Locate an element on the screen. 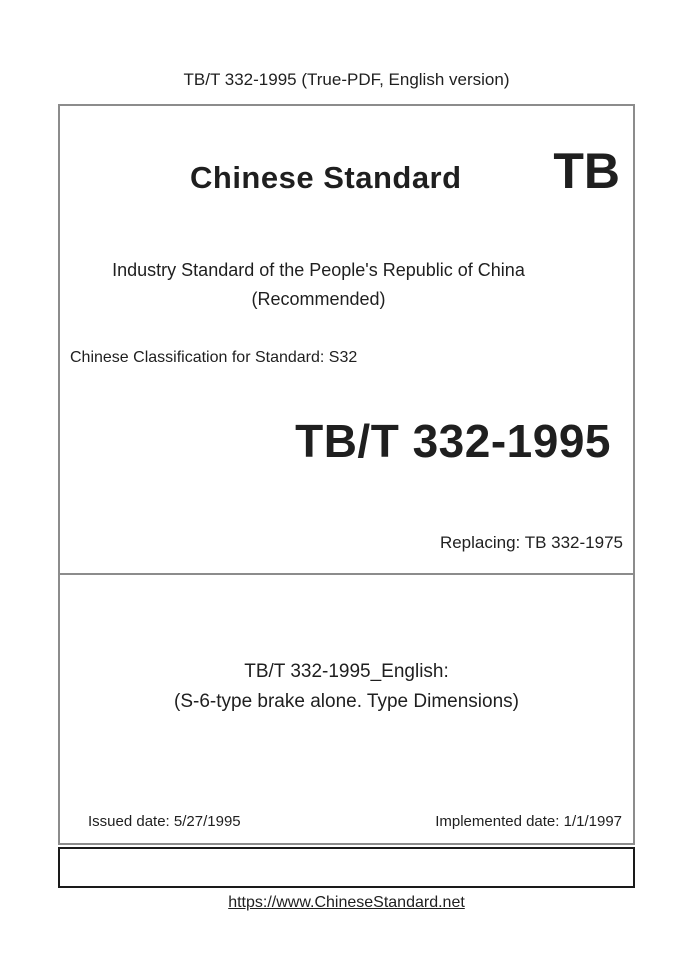 The height and width of the screenshot is (980, 693). standard-prefix-code: TB is located at coordinates (586, 171).